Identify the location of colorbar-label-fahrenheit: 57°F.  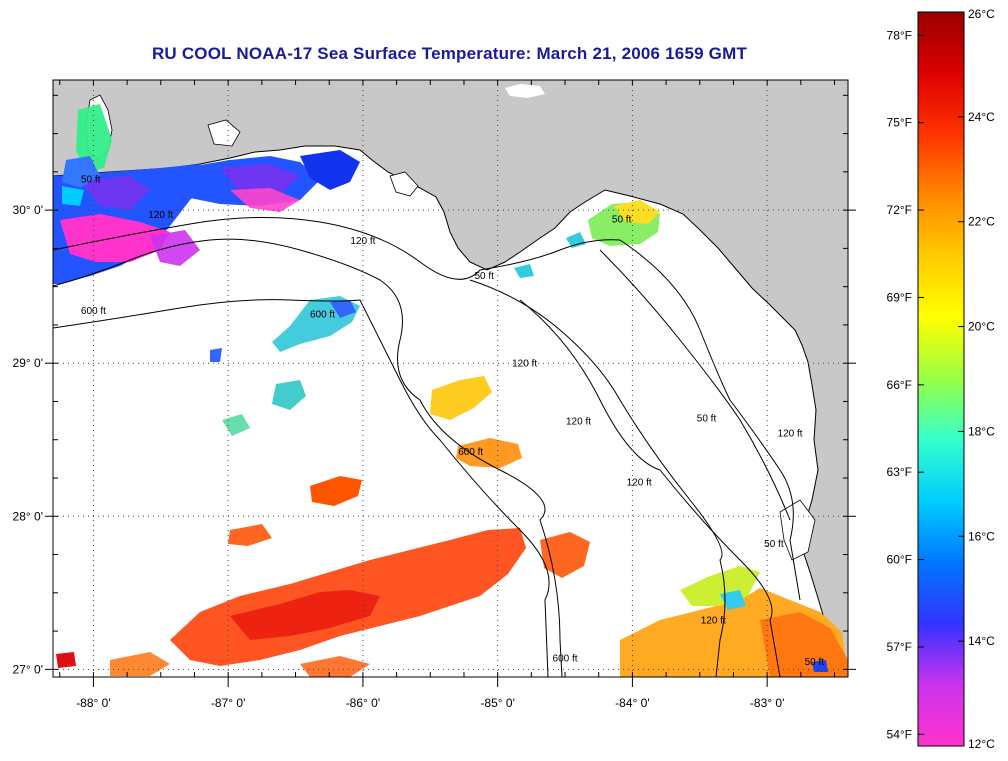
(899, 647).